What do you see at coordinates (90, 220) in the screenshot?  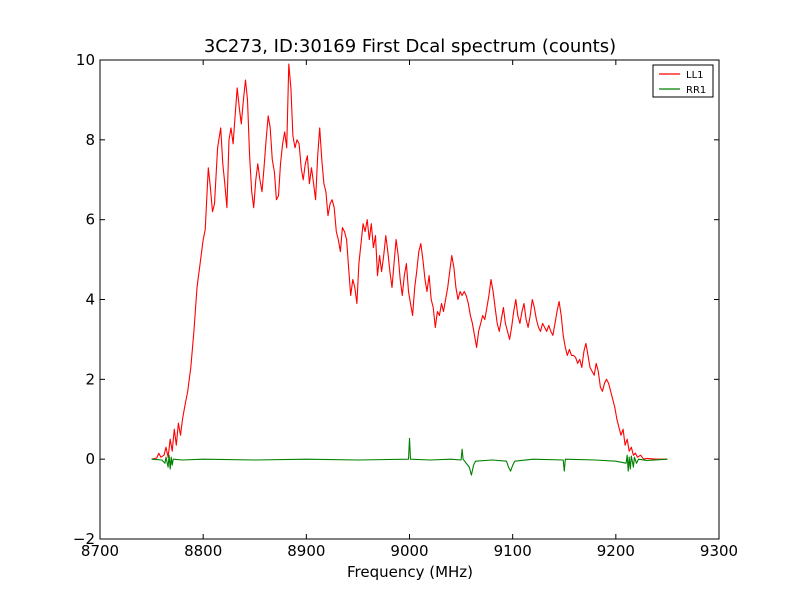 I see `y-tick-label: 6` at bounding box center [90, 220].